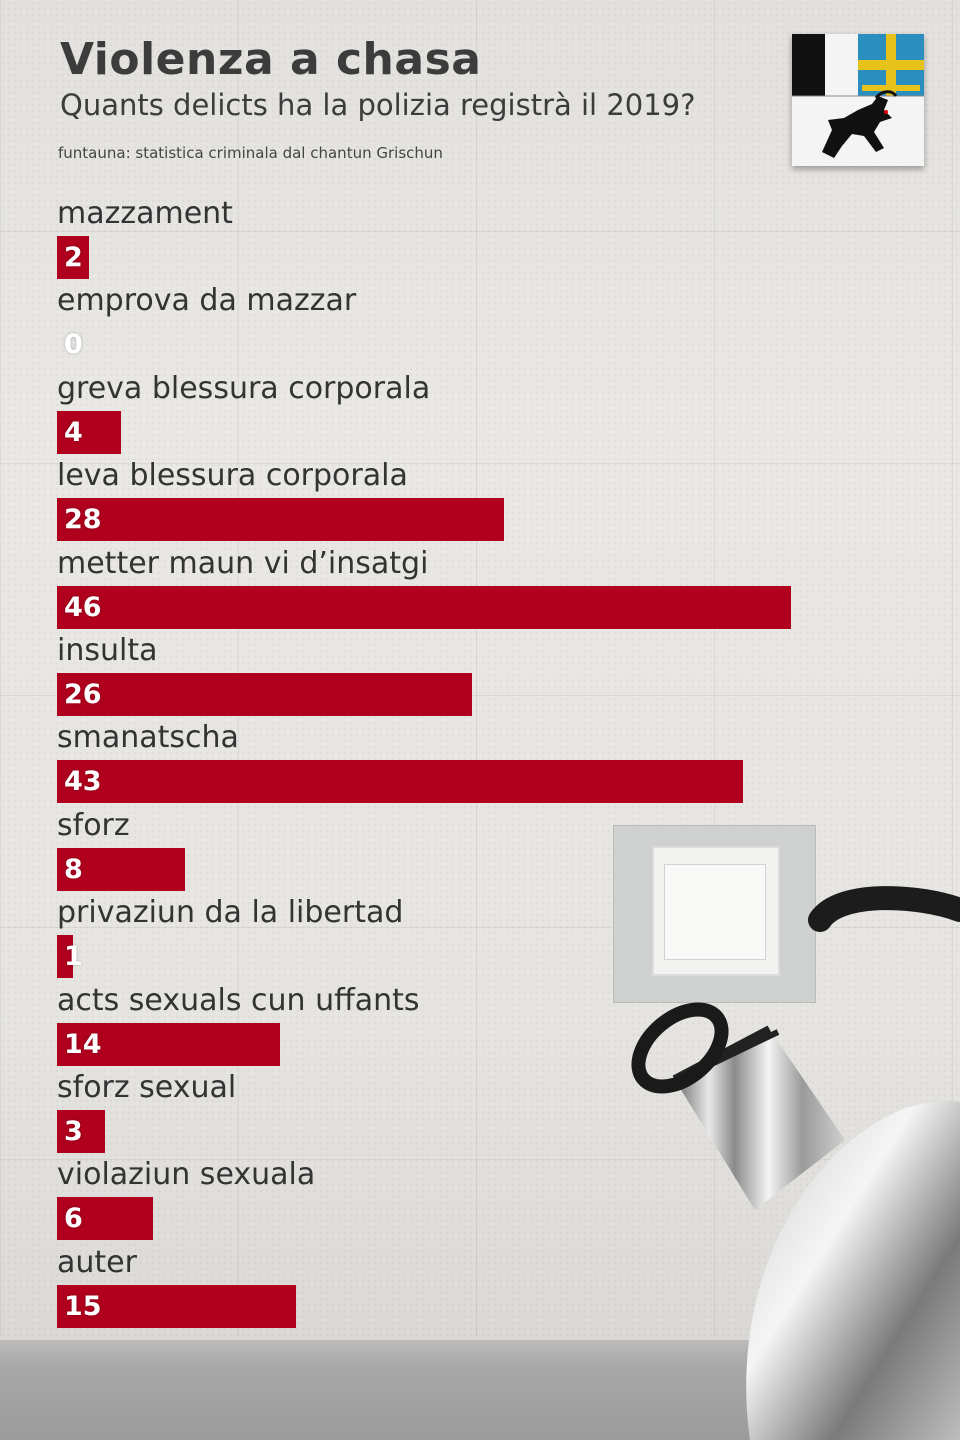 Image resolution: width=960 pixels, height=1440 pixels. I want to click on category-label: sforz sexual, so click(147, 1087).